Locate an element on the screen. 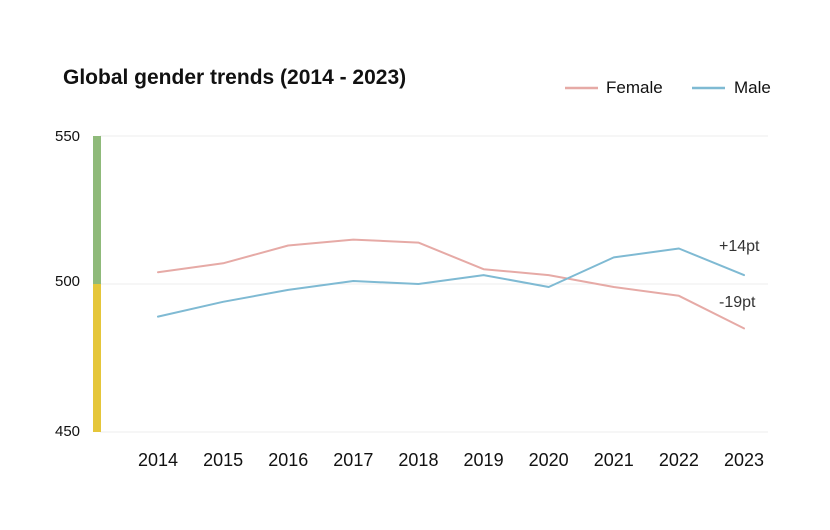 The image size is (830, 530). x-tick-label-2014: 2014 is located at coordinates (158, 460).